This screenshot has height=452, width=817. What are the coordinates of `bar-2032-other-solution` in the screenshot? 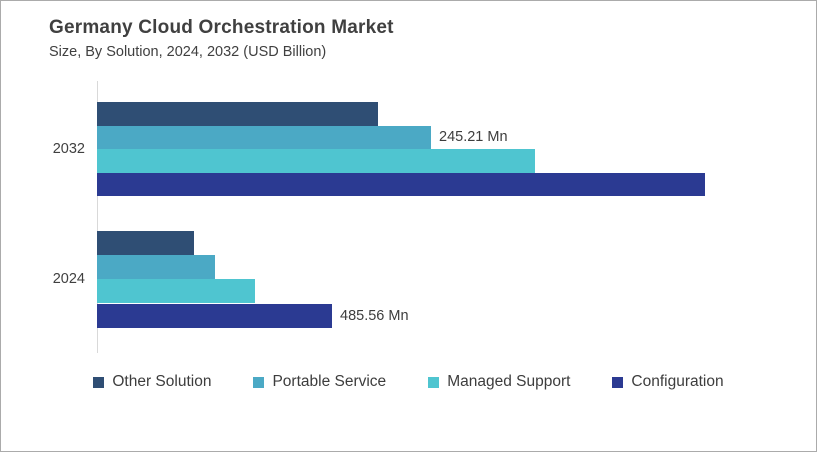 It's located at (237, 114).